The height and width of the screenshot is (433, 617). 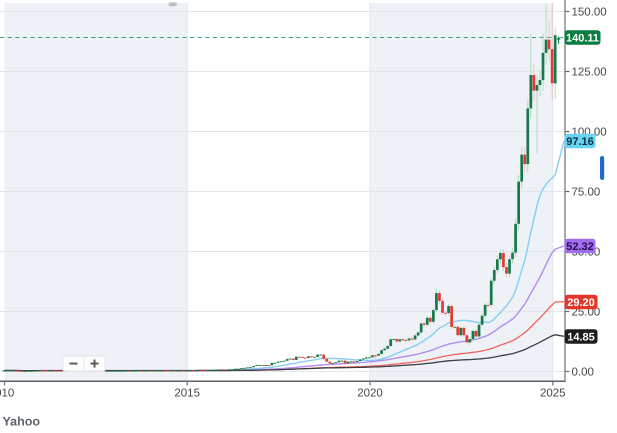 What do you see at coordinates (553, 394) in the screenshot?
I see `svg-text: 2025` at bounding box center [553, 394].